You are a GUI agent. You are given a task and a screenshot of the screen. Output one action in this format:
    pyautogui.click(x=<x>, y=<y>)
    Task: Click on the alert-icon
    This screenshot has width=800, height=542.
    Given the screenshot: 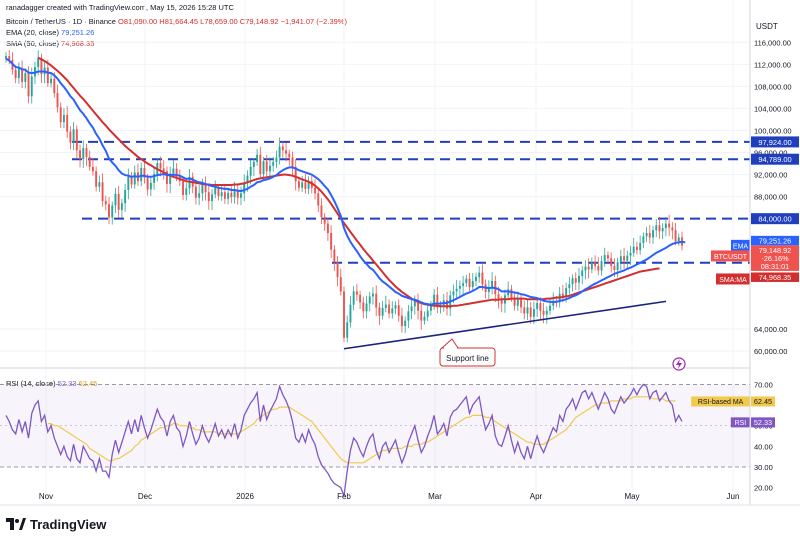 What is the action you would take?
    pyautogui.click(x=679, y=364)
    